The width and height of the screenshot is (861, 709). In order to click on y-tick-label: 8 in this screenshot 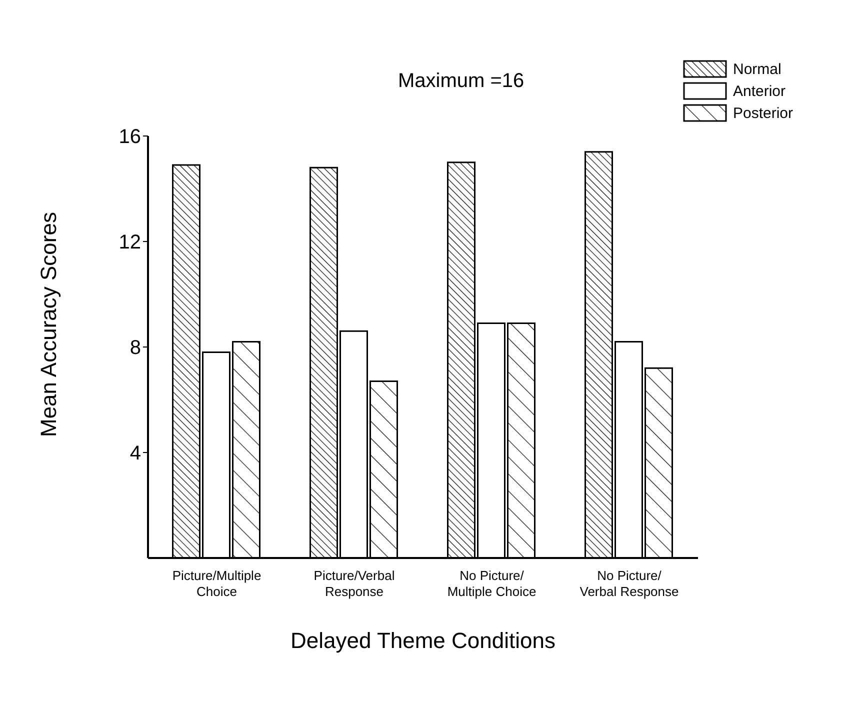, I will do `click(135, 348)`.